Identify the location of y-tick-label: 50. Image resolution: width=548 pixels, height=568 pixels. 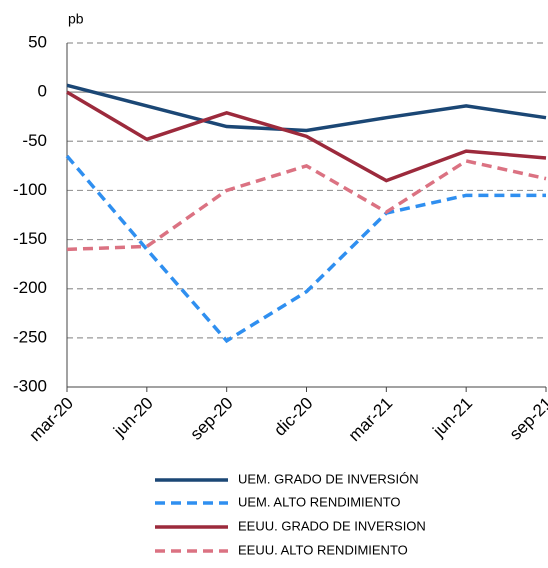
(37, 41).